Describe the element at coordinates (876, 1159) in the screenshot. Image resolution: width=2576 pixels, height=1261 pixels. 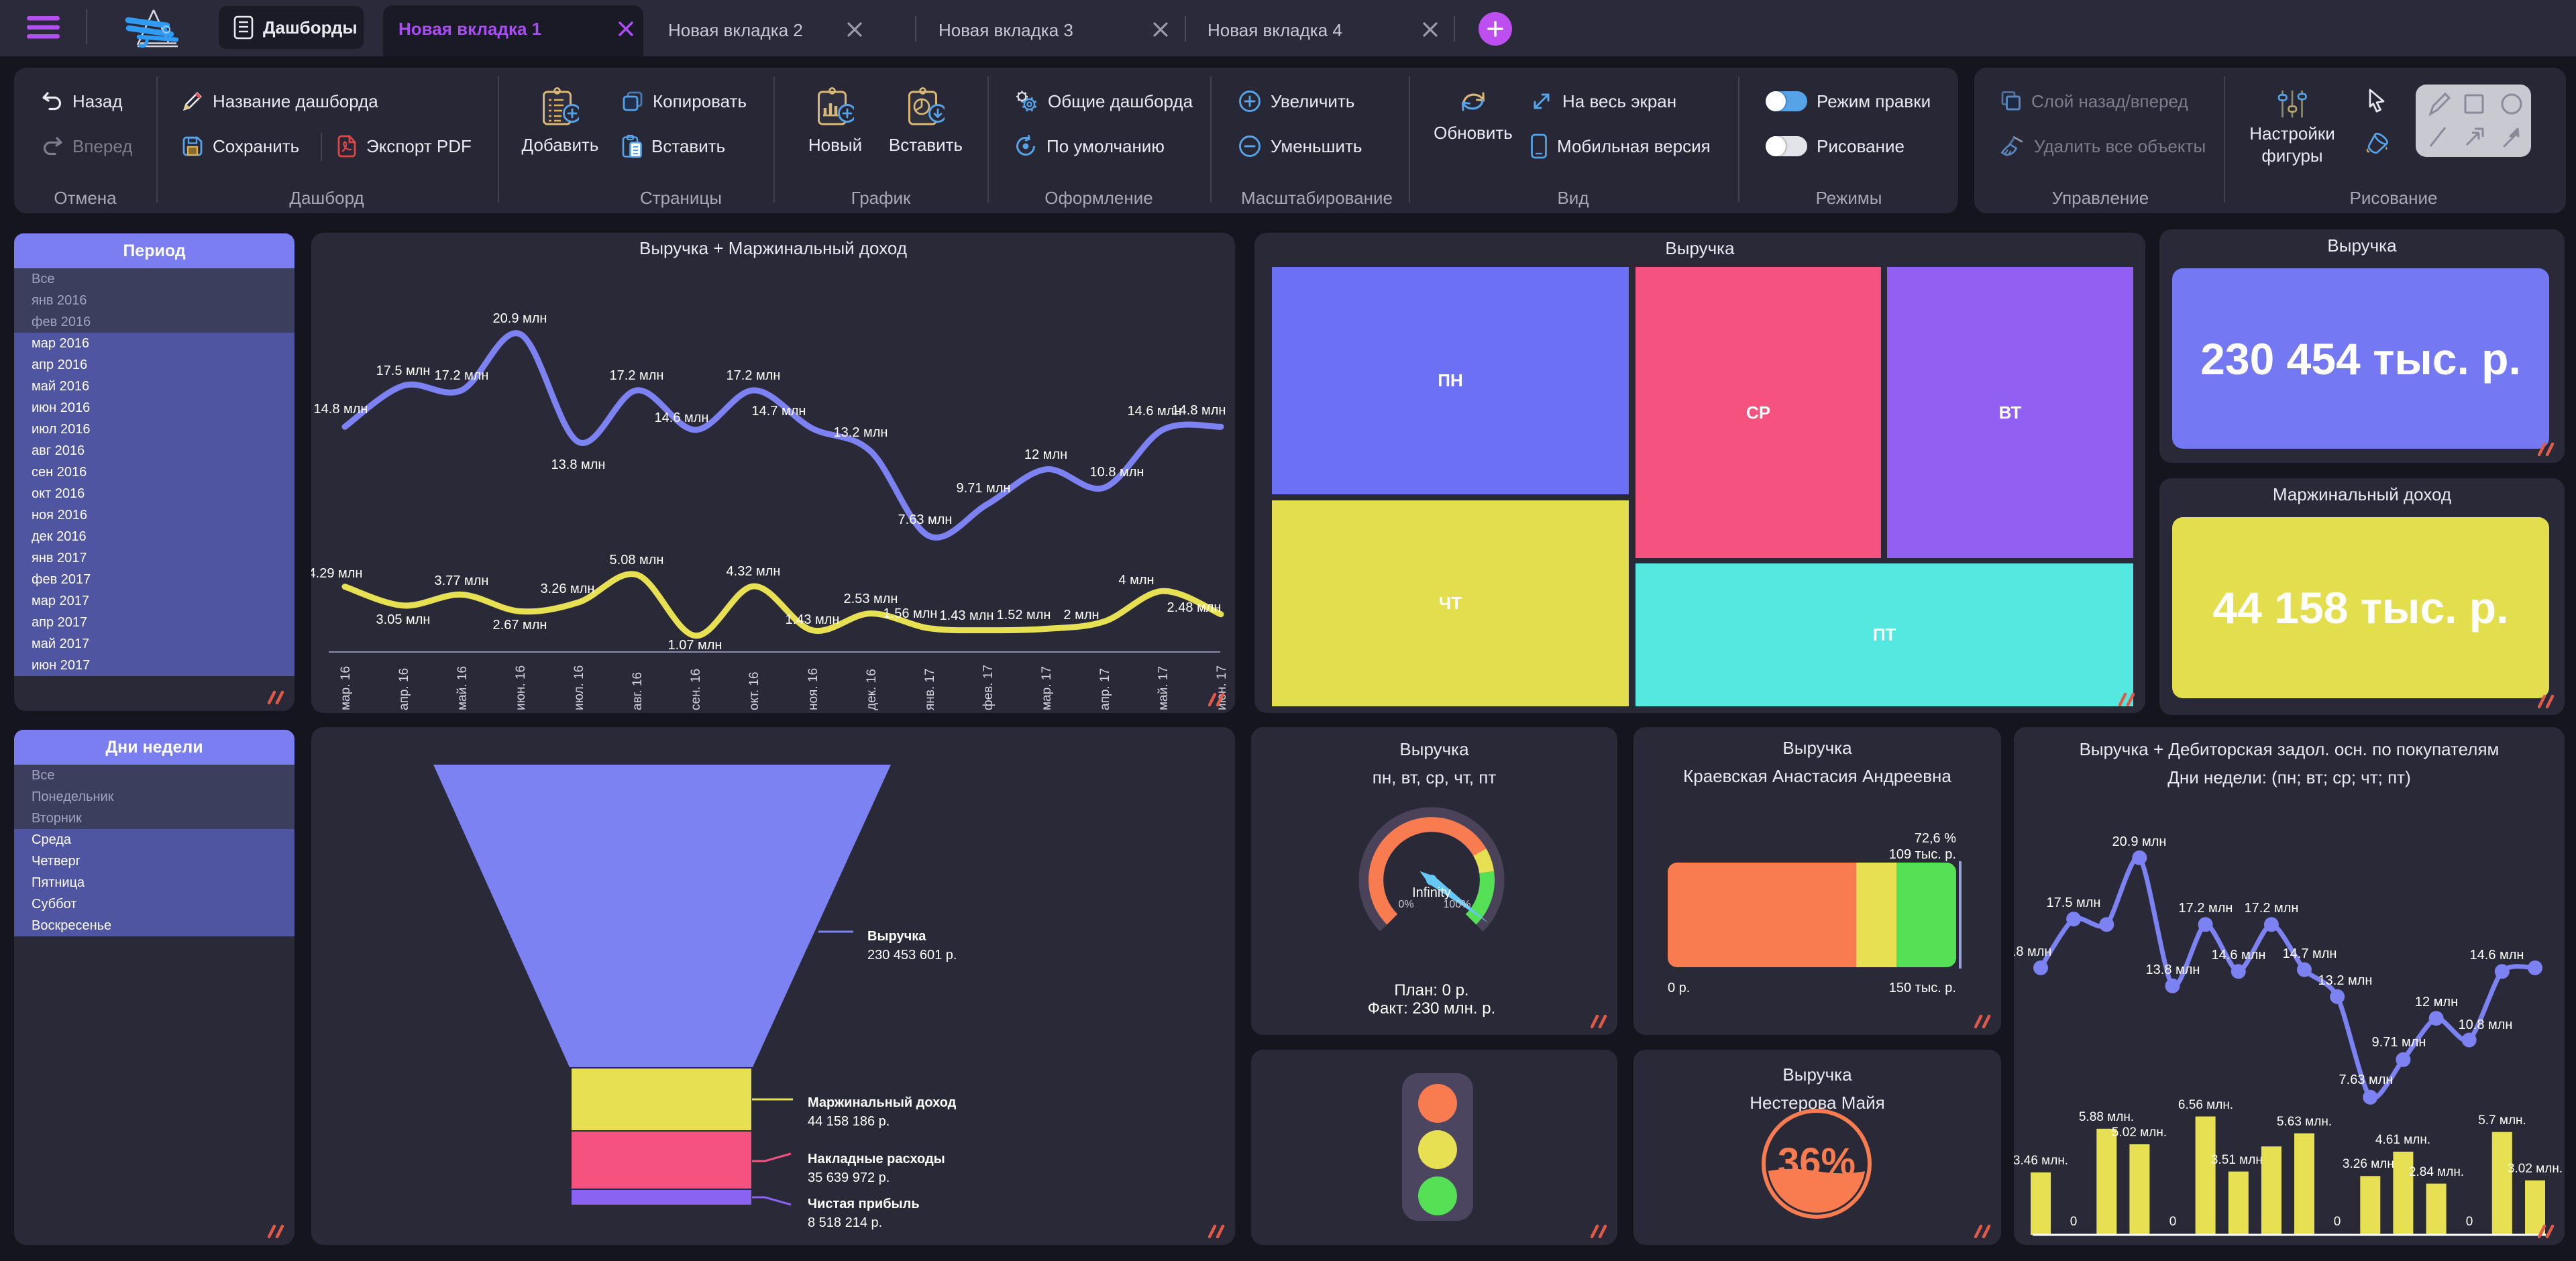
I see `svg-text: Накладные расходы` at that location.